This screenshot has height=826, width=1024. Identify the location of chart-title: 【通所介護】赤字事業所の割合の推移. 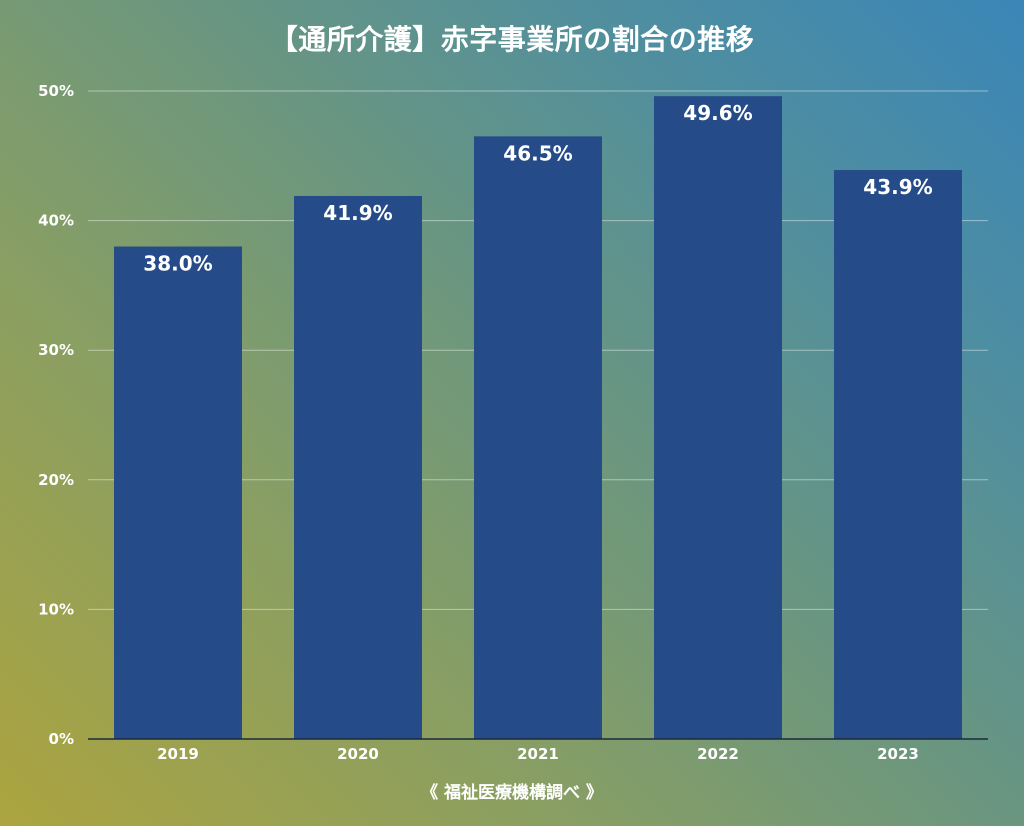
(512, 39).